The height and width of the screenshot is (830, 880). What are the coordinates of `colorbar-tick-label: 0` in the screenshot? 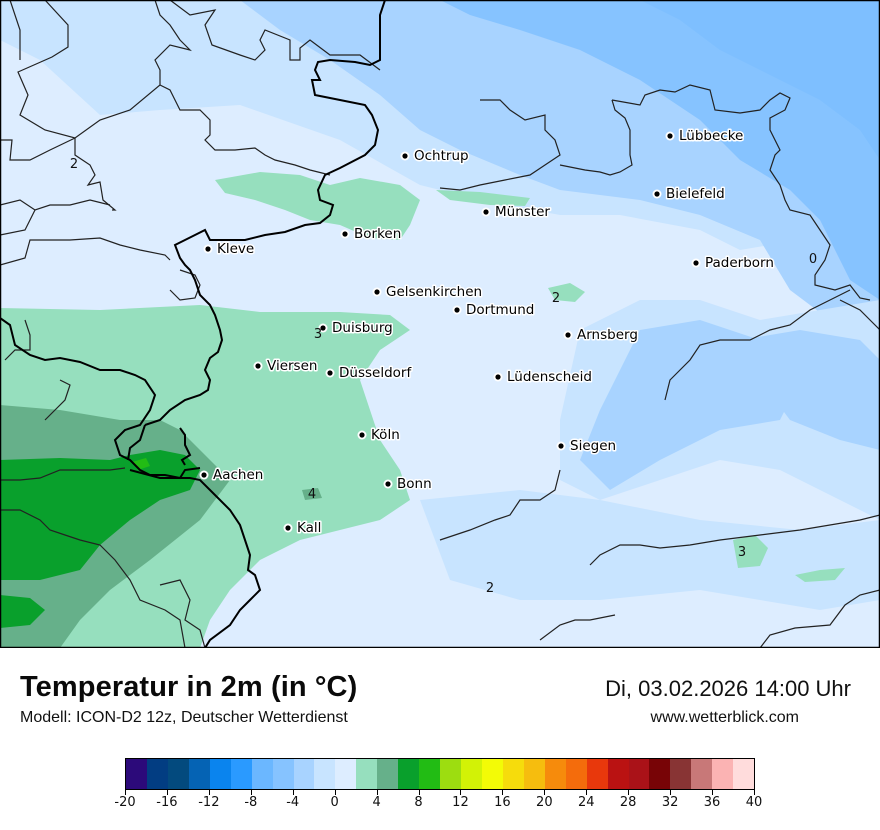 It's located at (334, 802).